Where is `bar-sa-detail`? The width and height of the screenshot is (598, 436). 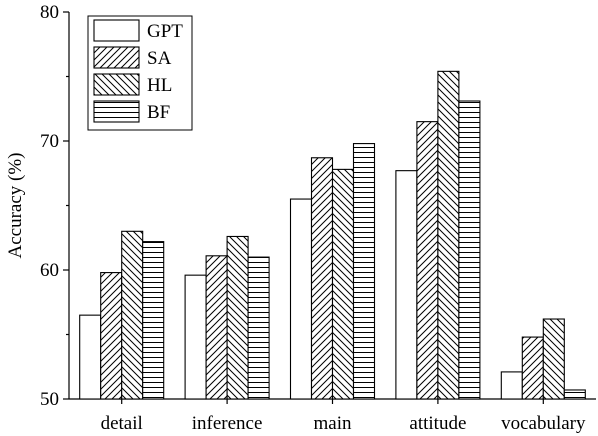 bar-sa-detail is located at coordinates (111, 336).